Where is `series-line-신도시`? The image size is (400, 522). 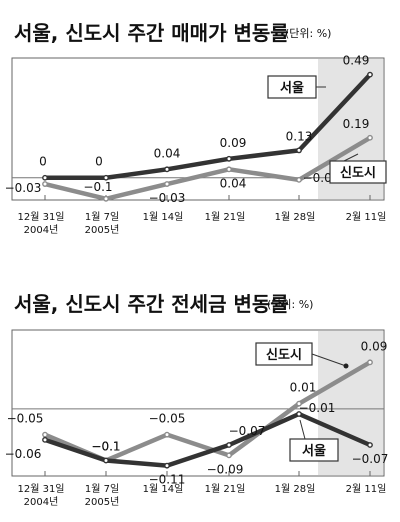 series-line-신도시 is located at coordinates (207, 168).